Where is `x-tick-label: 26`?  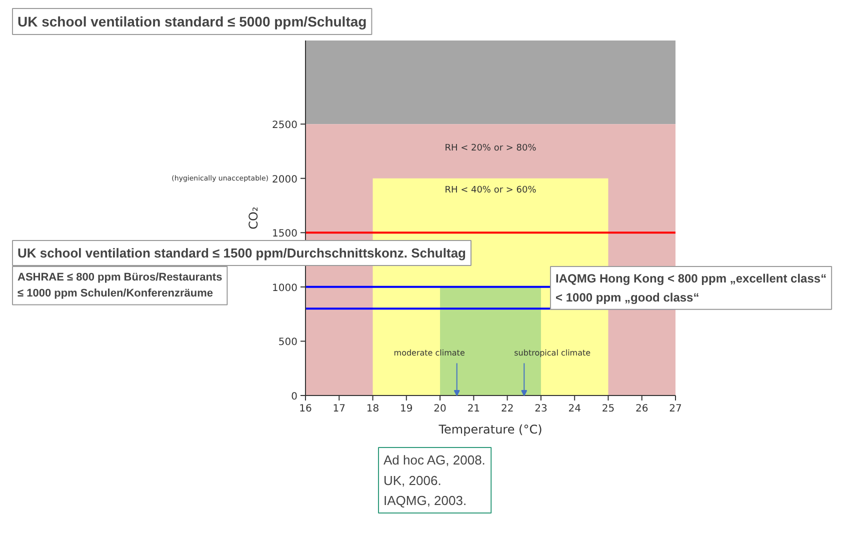 x-tick-label: 26 is located at coordinates (642, 409).